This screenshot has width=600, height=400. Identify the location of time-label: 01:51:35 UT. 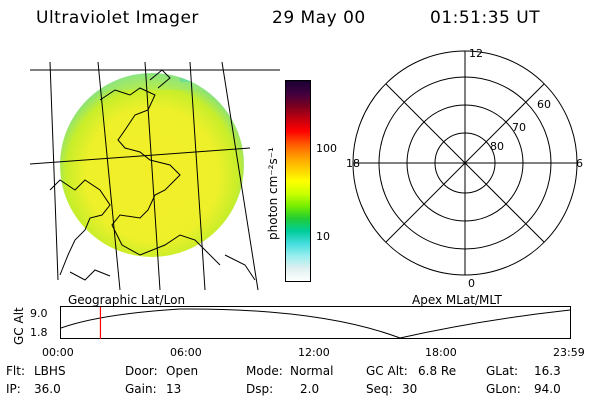
(485, 18).